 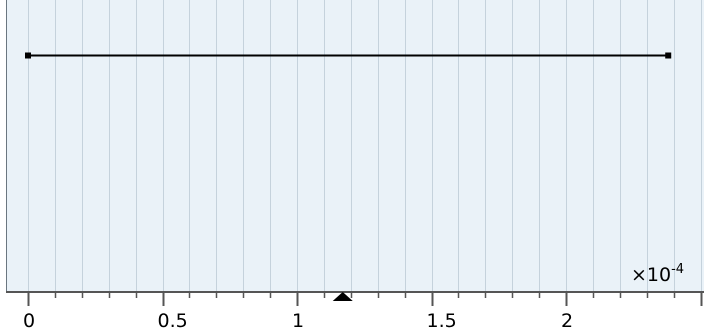 I want to click on segment-start-handle, so click(x=28, y=55).